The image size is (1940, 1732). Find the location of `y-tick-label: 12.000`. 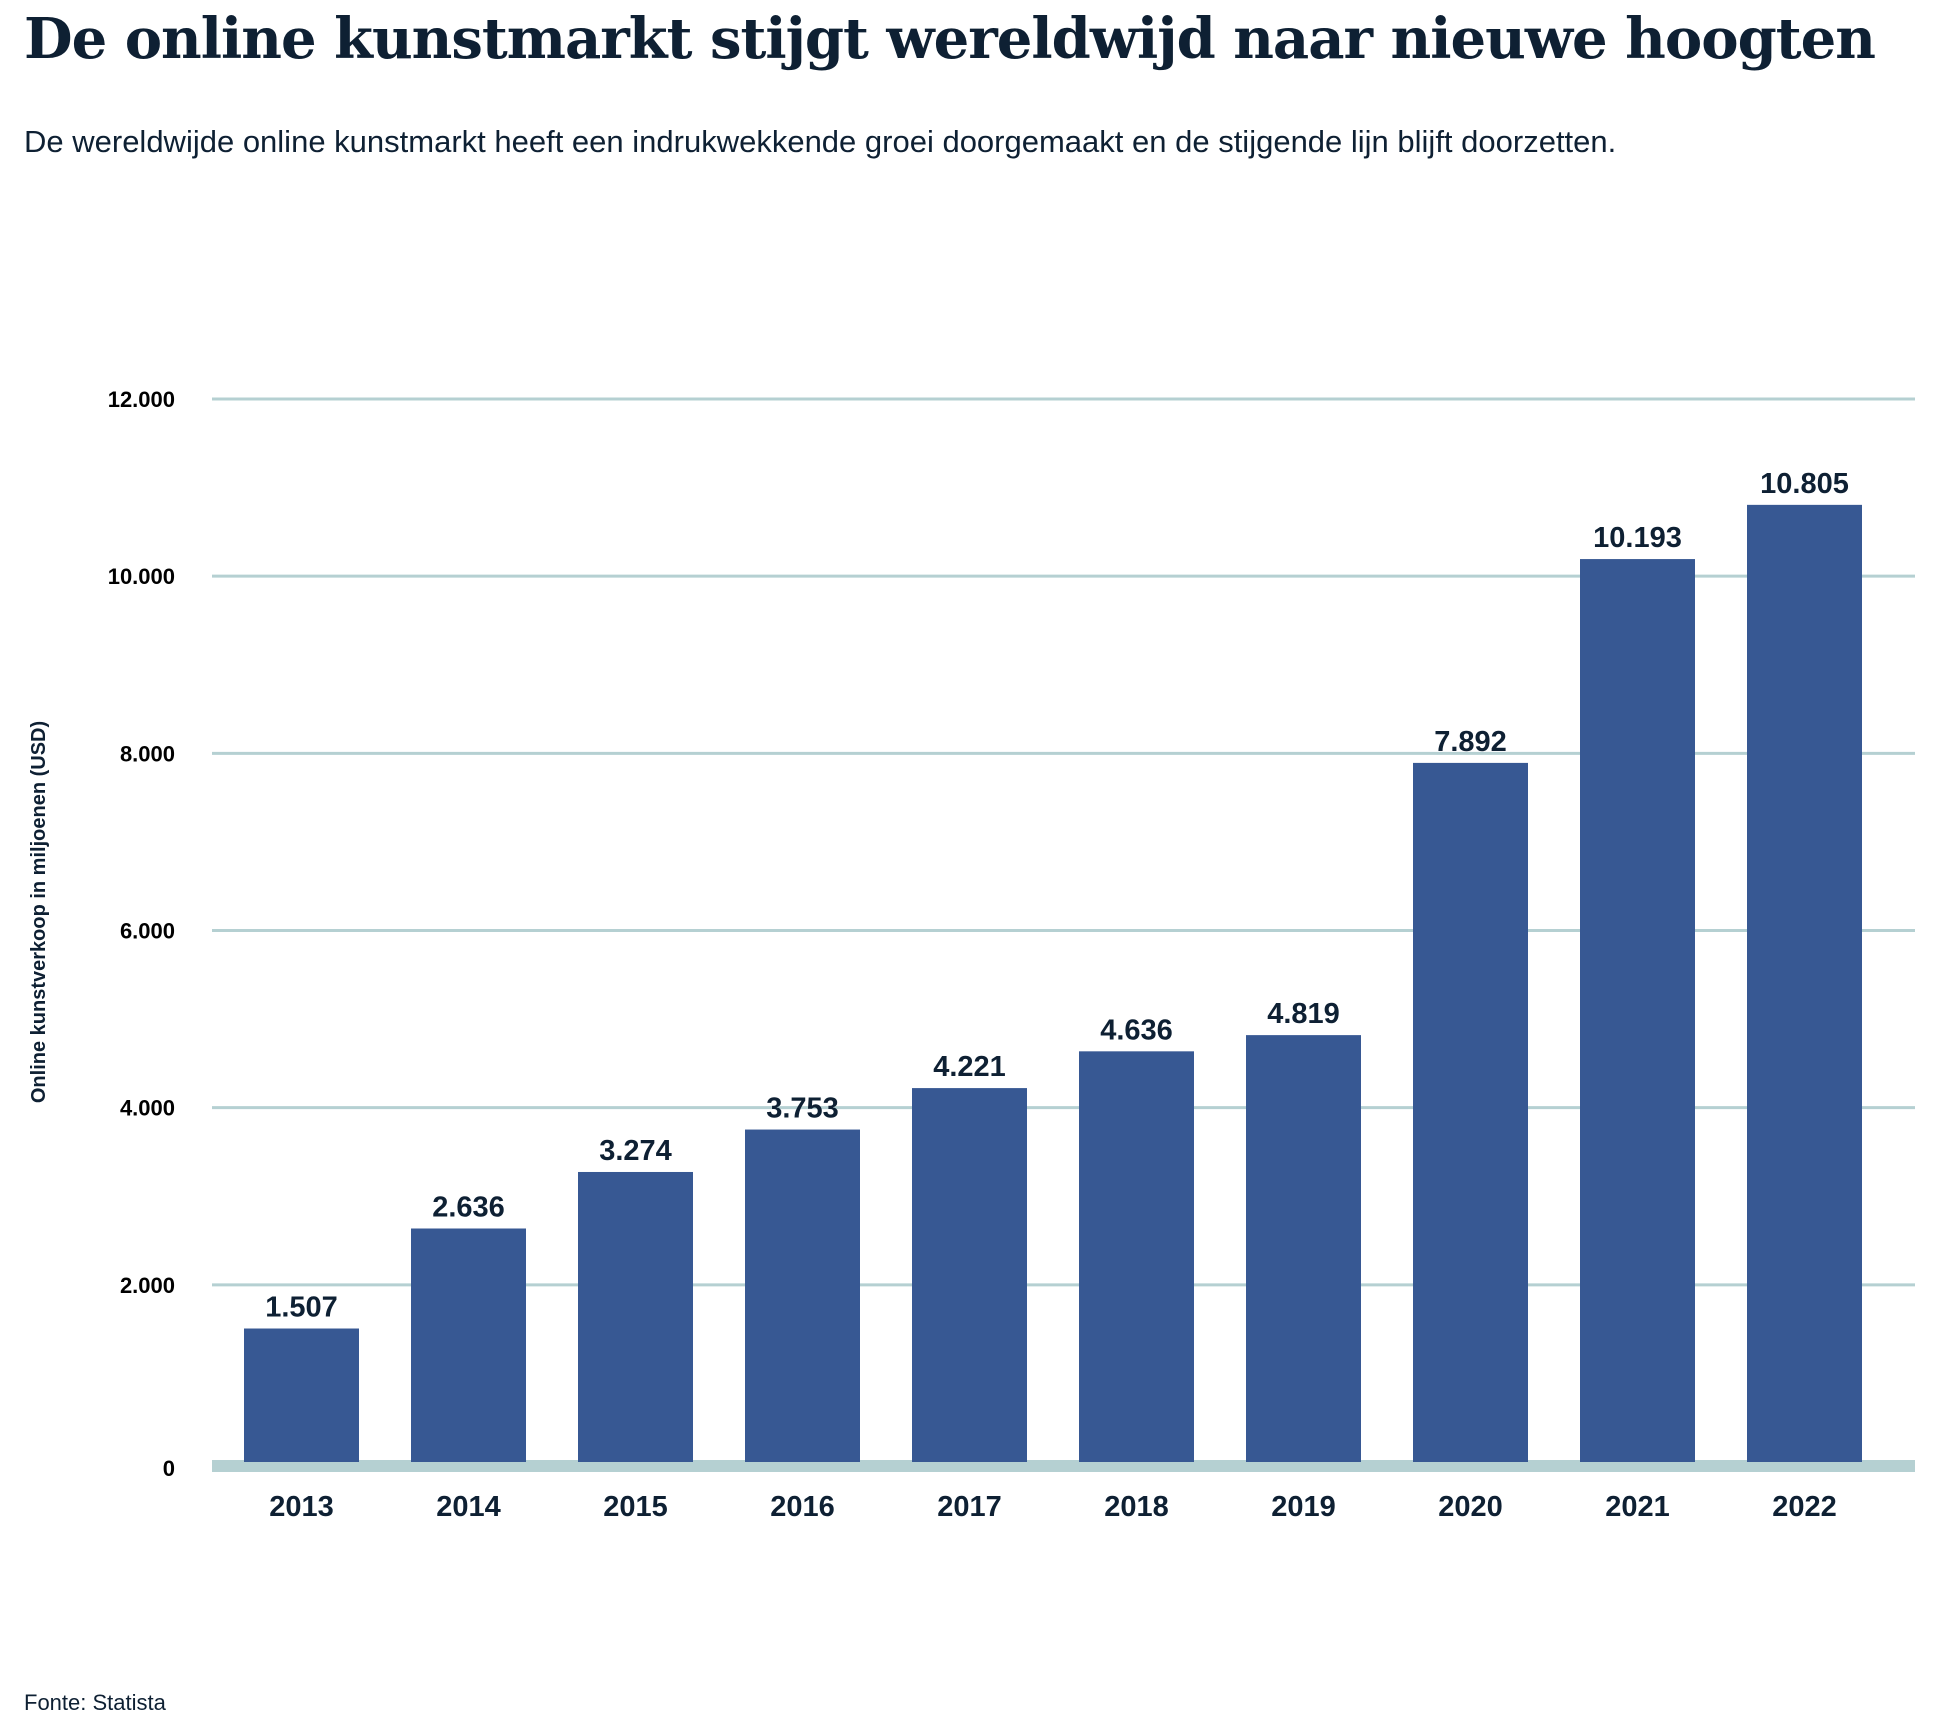

y-tick-label: 12.000 is located at coordinates (141, 399).